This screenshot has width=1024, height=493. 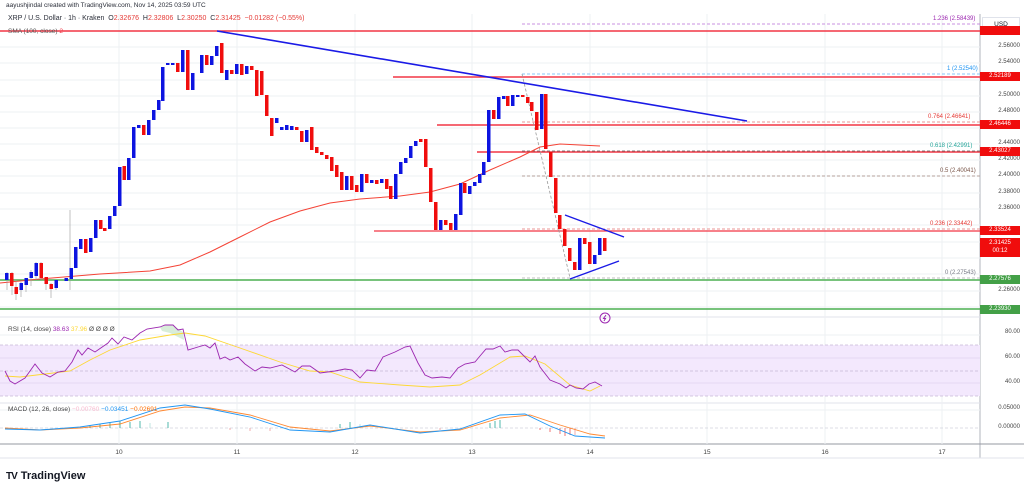 I want to click on rsi-legend: RSI (14, close) 38.63 37.96 Ø Ø Ø Ø, so click(x=61, y=329).